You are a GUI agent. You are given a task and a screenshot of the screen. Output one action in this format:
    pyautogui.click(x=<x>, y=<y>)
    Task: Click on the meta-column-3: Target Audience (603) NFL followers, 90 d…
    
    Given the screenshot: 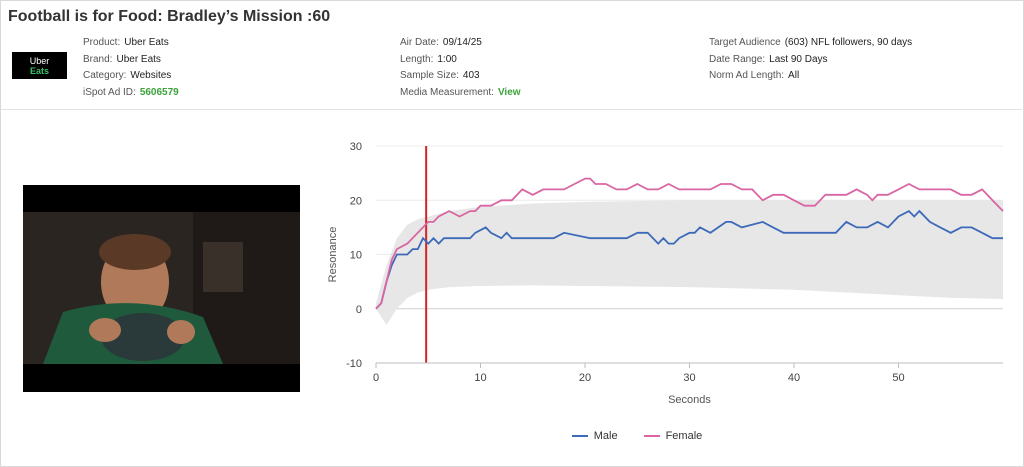 What is the action you would take?
    pyautogui.click(x=810, y=60)
    